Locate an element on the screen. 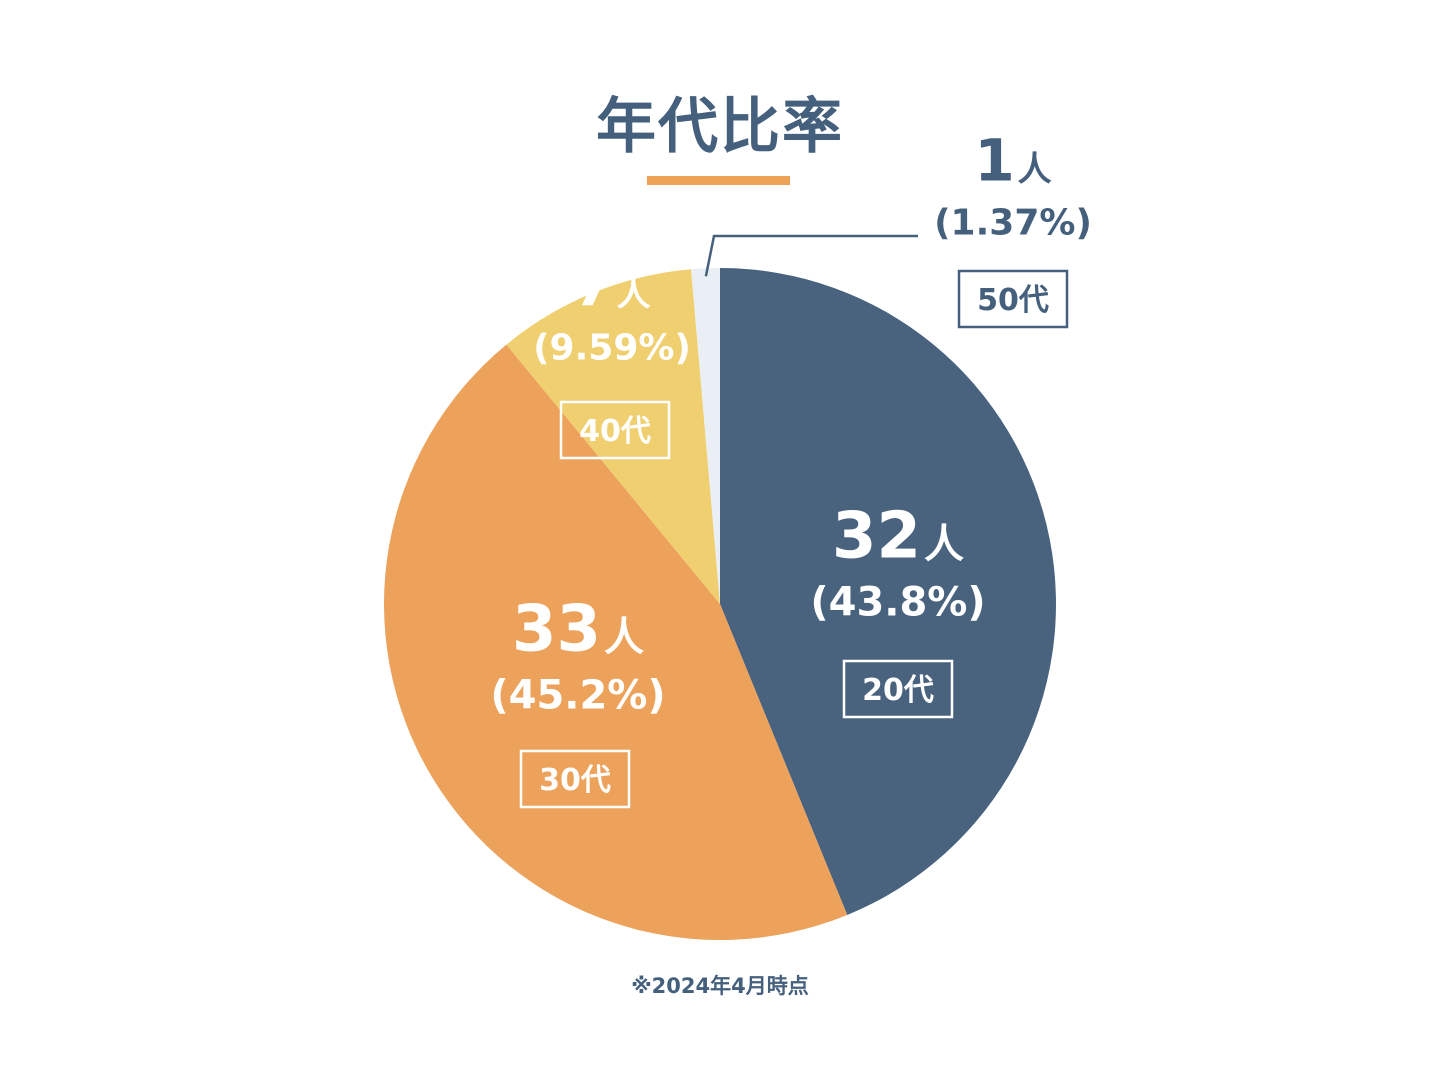 This screenshot has width=1440, height=1078. category-label: 20代 is located at coordinates (898, 690).